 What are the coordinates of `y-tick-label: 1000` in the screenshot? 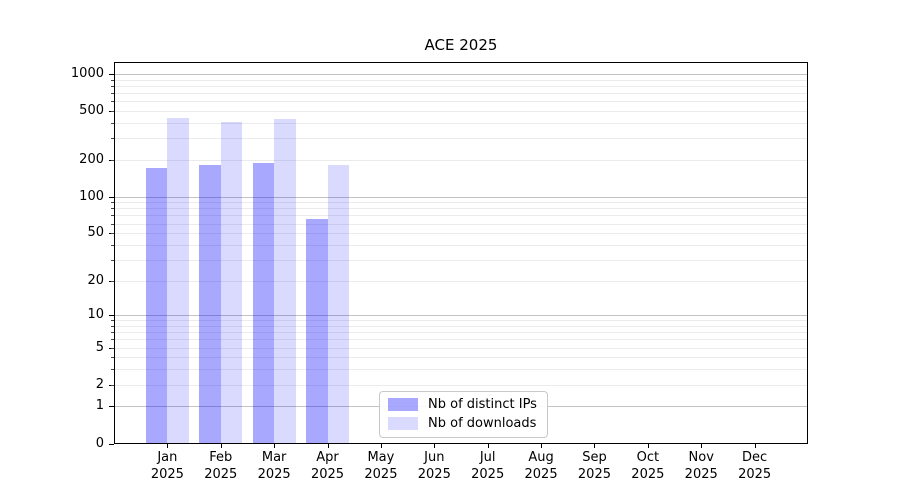 It's located at (87, 73).